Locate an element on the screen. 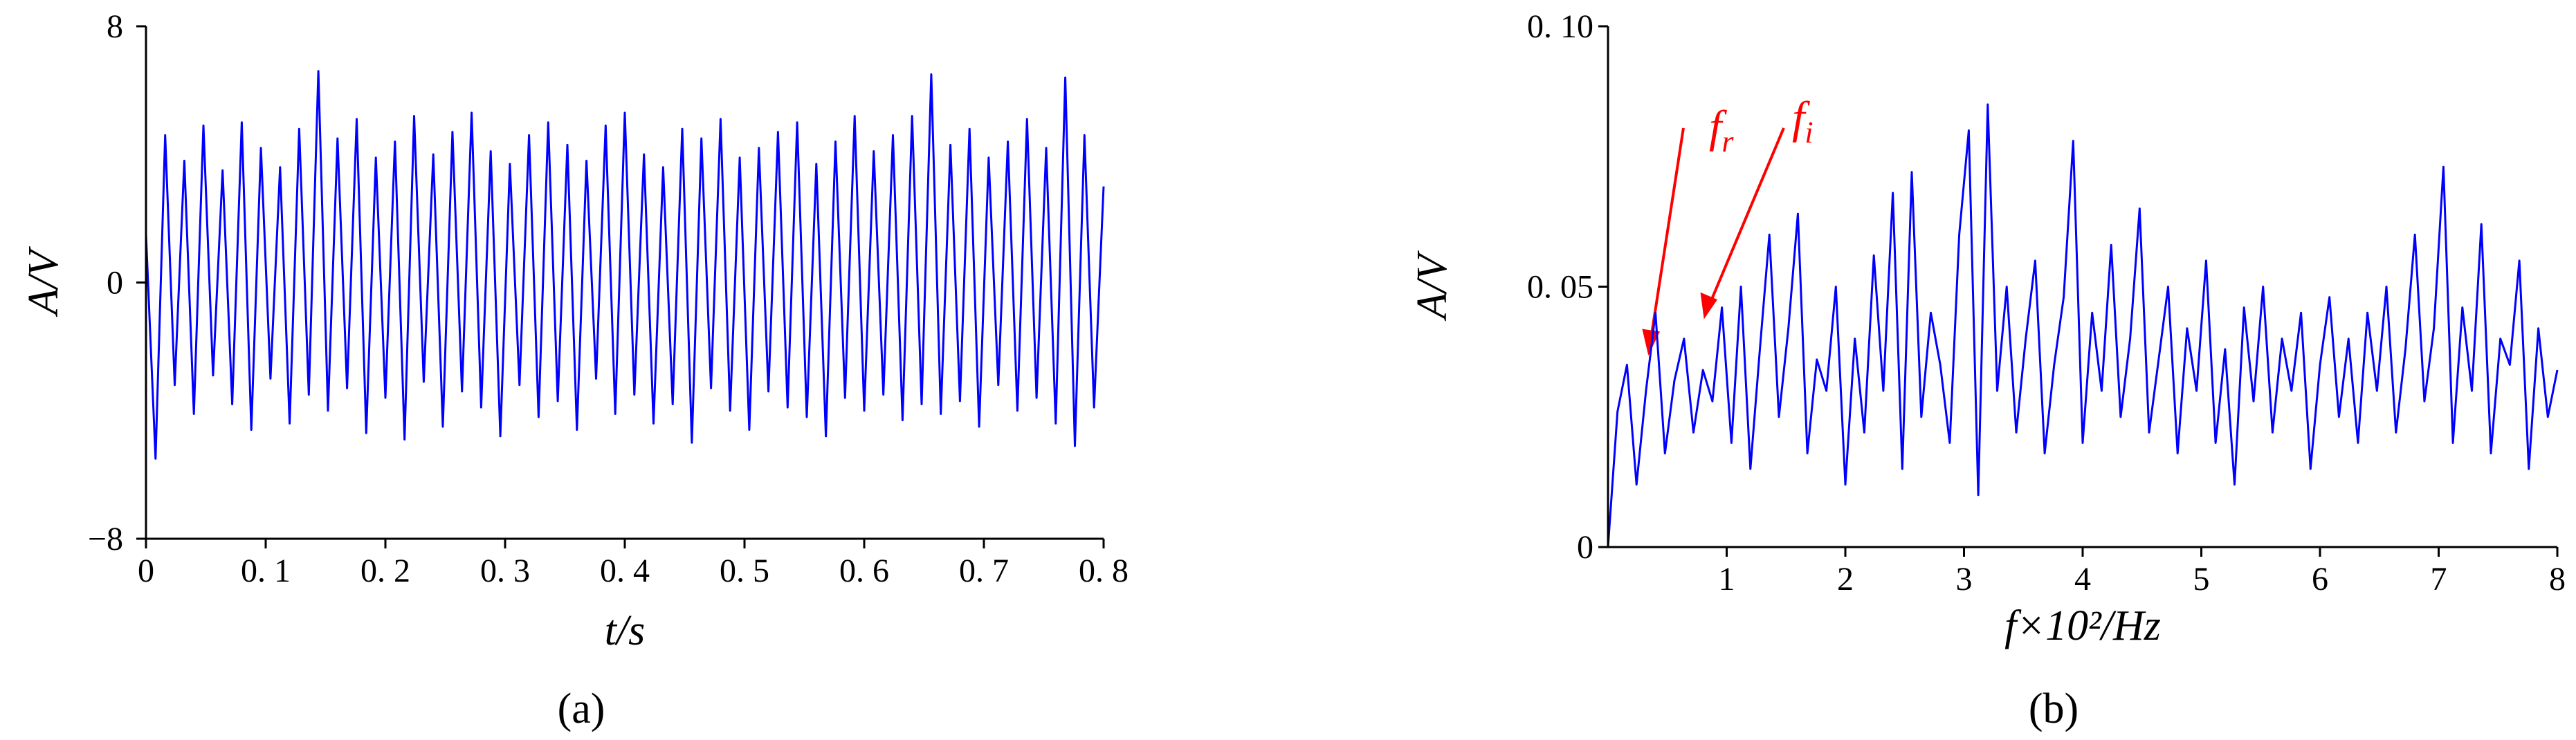  panel-label: (a) is located at coordinates (582, 708).